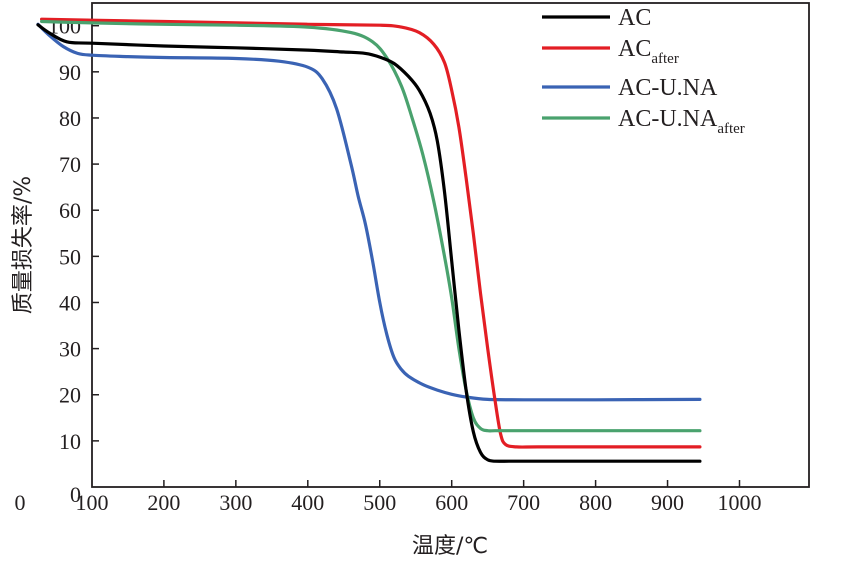 The height and width of the screenshot is (566, 841). I want to click on x-tick-label: 800, so click(595, 502).